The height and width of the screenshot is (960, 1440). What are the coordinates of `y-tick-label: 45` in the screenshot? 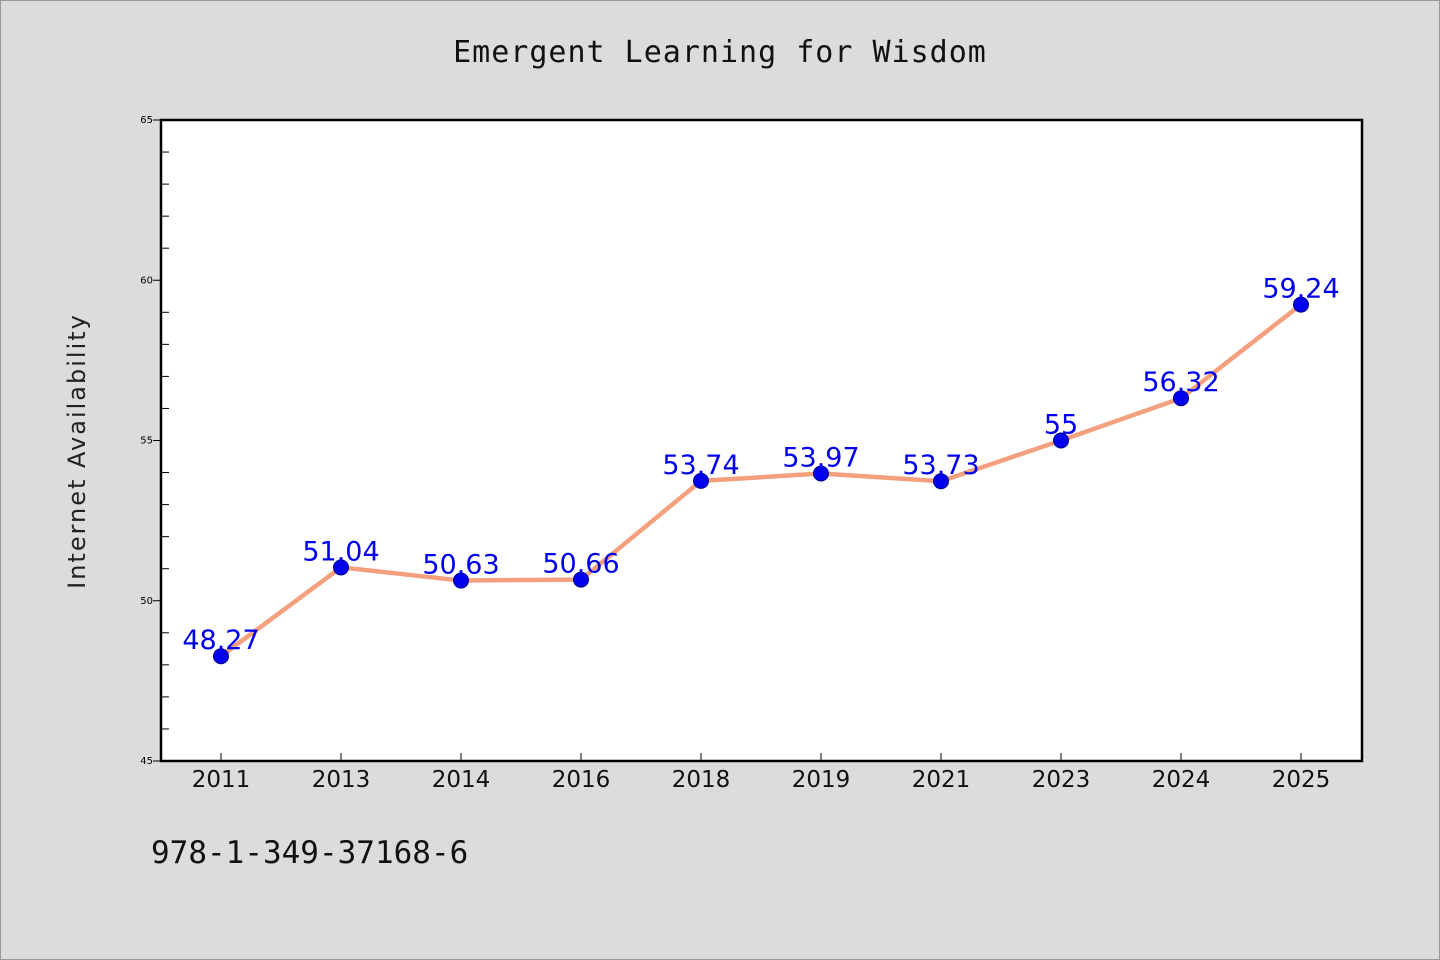 It's located at (146, 761).